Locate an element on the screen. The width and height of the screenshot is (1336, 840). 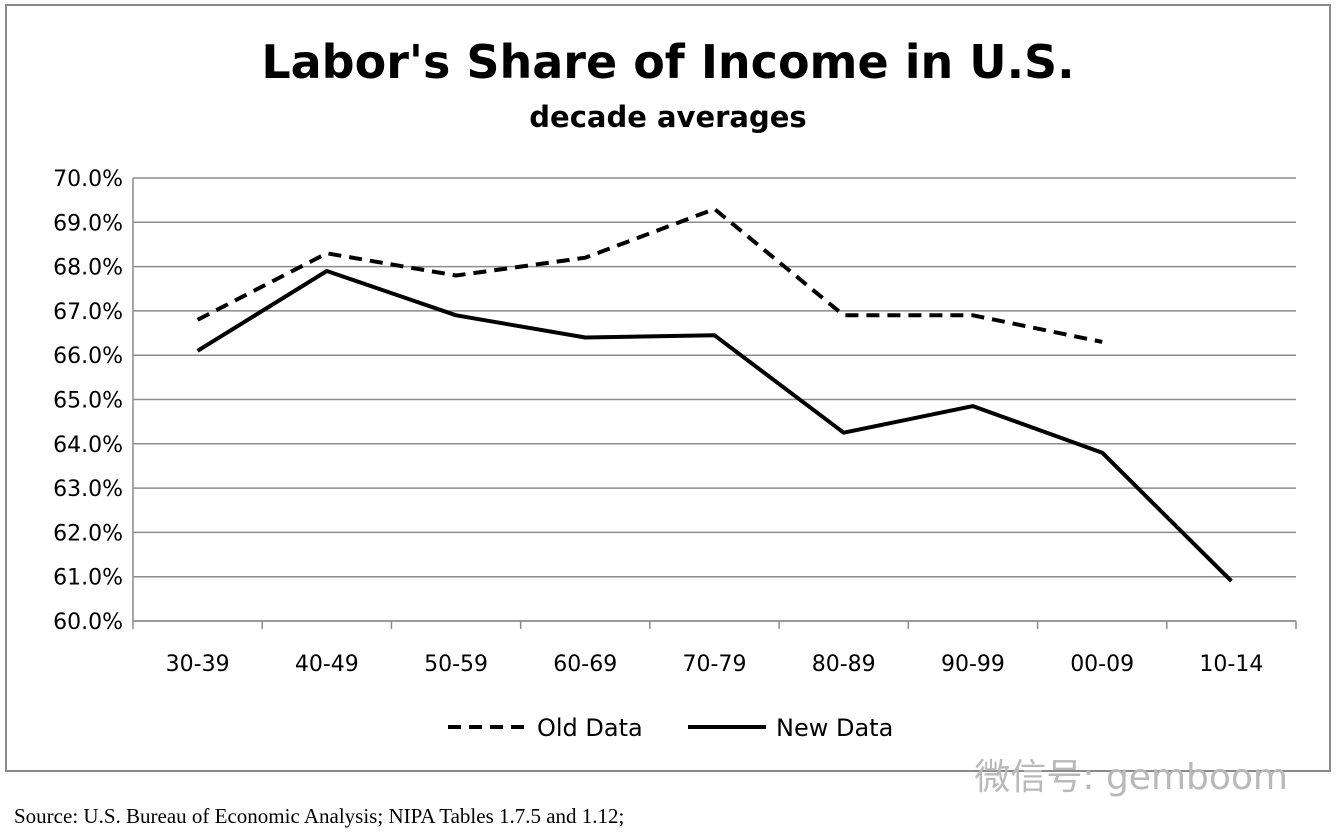
y-tick-label: 65.0% is located at coordinates (88, 401).